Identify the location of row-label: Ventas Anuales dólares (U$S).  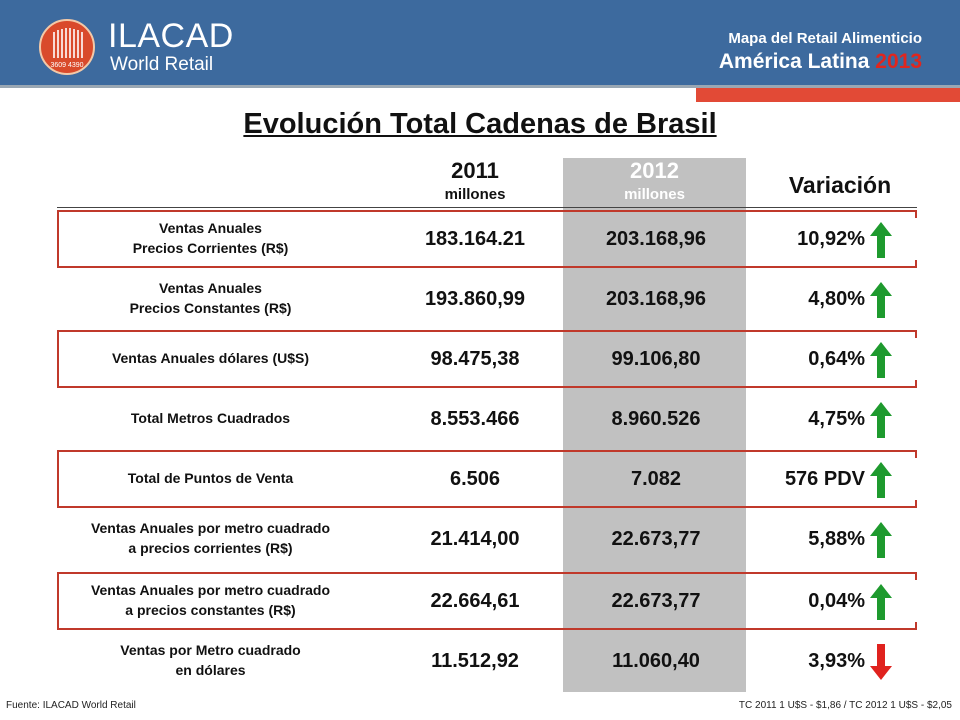
(210, 358).